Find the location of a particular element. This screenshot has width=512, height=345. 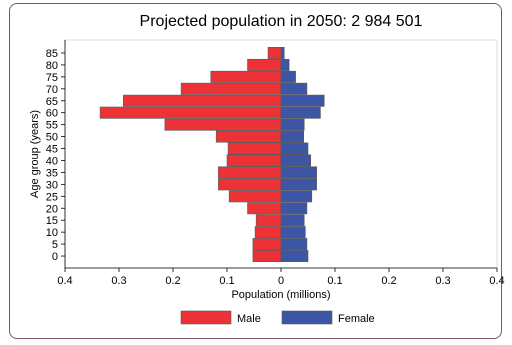

chart-title: Projected population in 2050: 2 984 501 is located at coordinates (281, 21).